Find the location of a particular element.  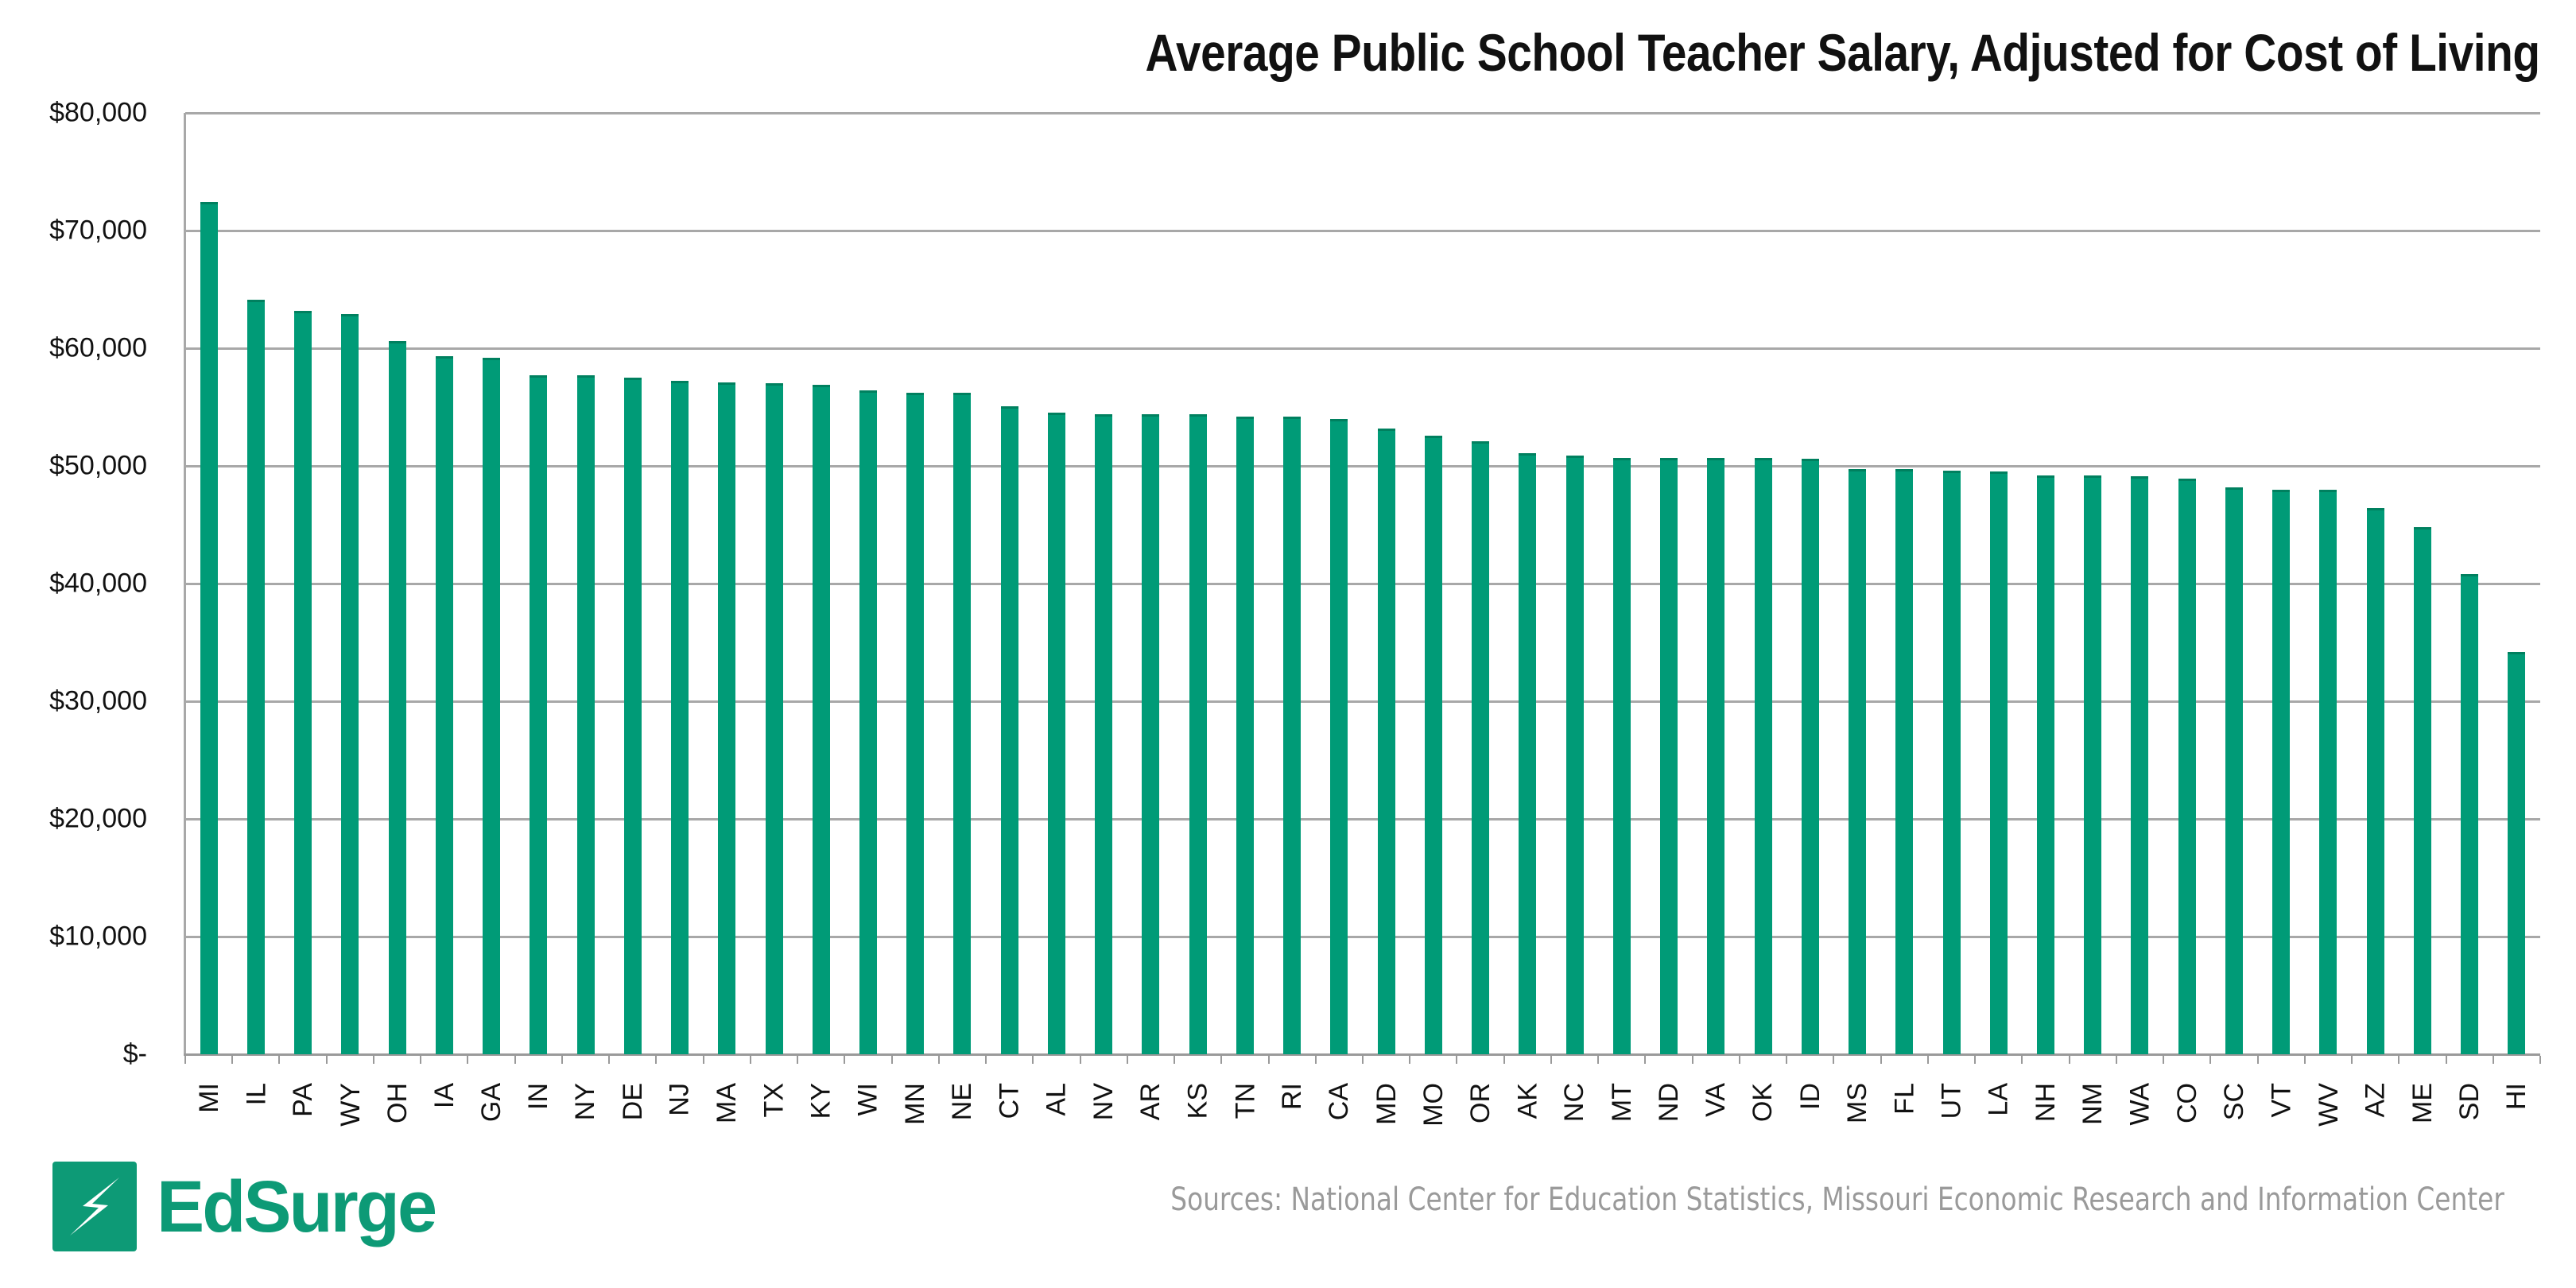

bar-hi is located at coordinates (2517, 852).